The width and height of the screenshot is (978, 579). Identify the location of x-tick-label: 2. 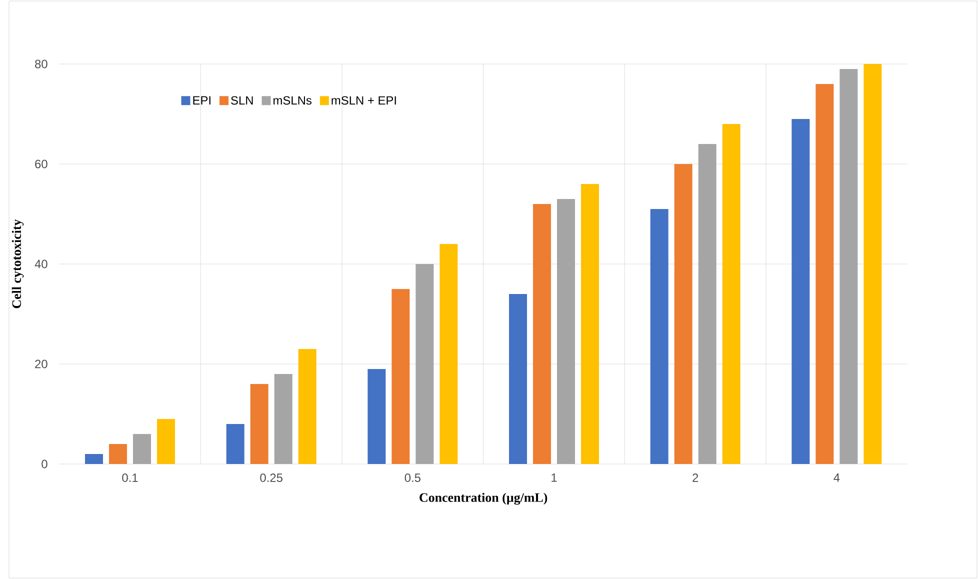
(695, 478).